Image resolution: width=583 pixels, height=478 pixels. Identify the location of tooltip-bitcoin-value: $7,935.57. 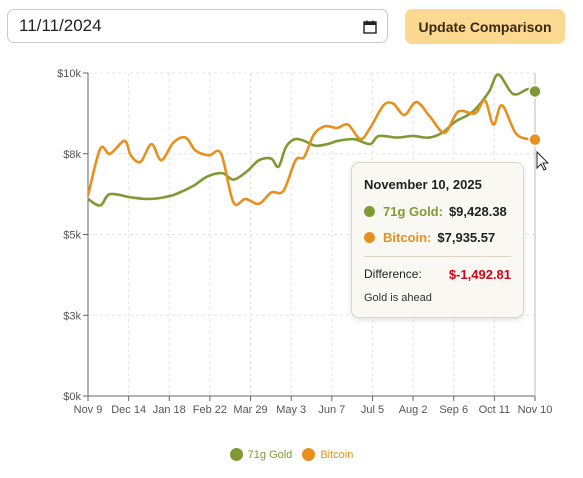
(466, 237).